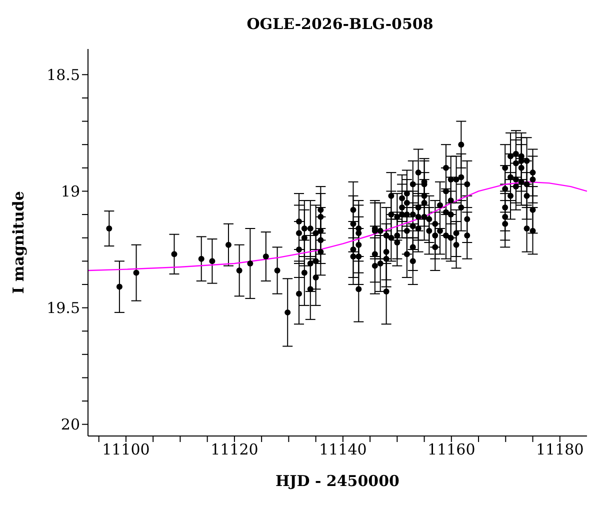  I want to click on x-tick-label: 11120, so click(234, 449).